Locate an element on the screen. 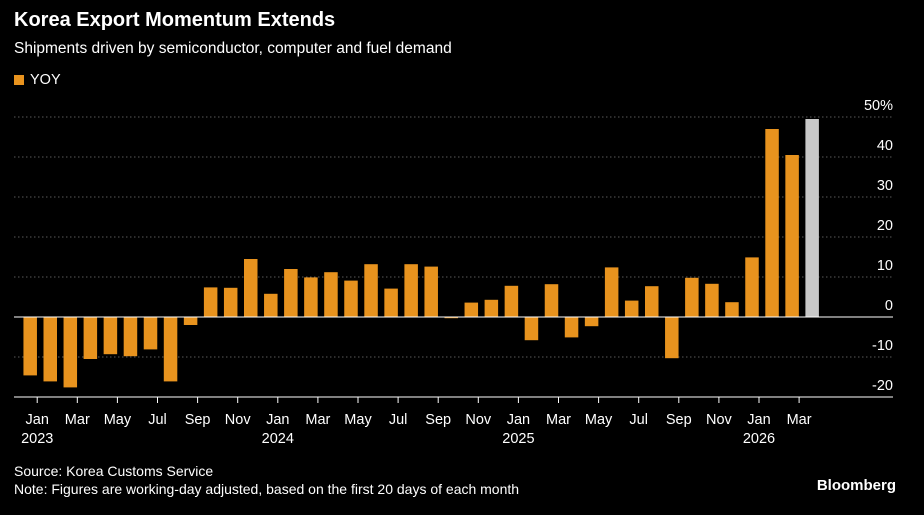  bar-jan-2025 is located at coordinates (511, 301).